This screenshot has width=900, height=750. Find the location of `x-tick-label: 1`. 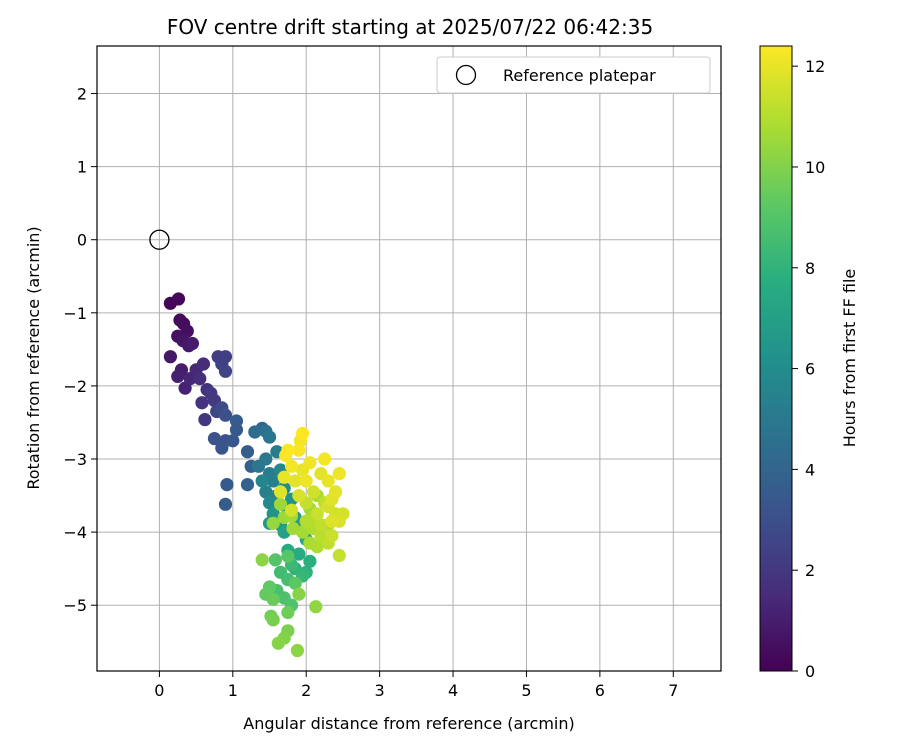

x-tick-label: 1 is located at coordinates (233, 690).